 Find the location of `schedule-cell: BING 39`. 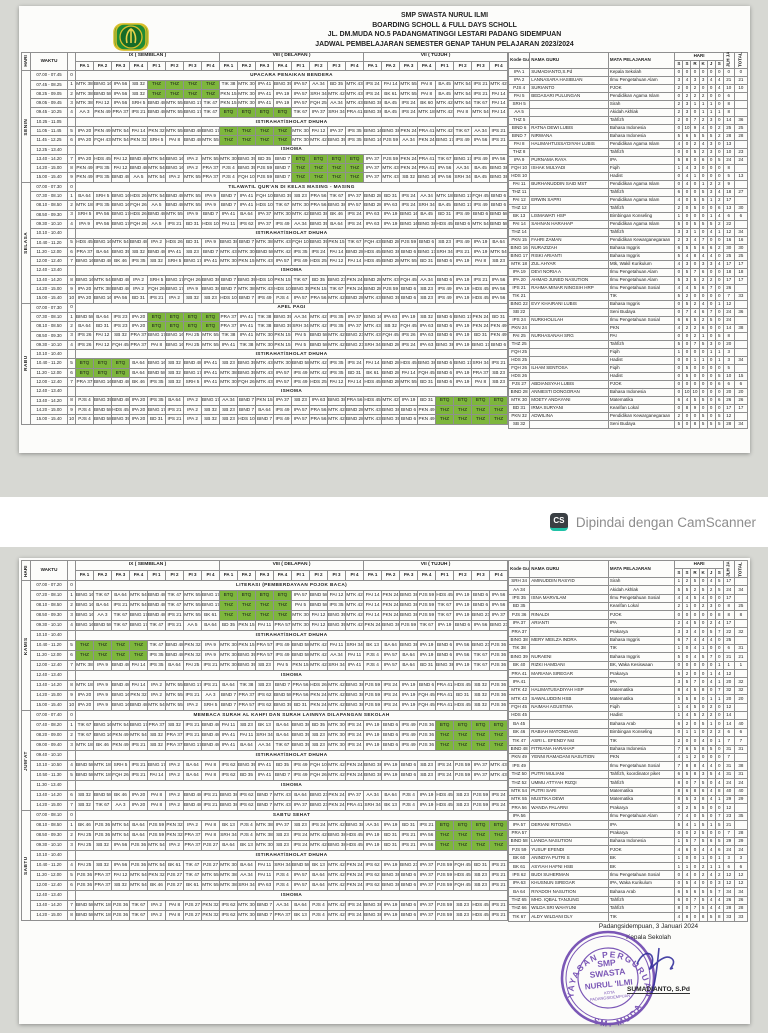

schedule-cell: BING 39 is located at coordinates (282, 317).